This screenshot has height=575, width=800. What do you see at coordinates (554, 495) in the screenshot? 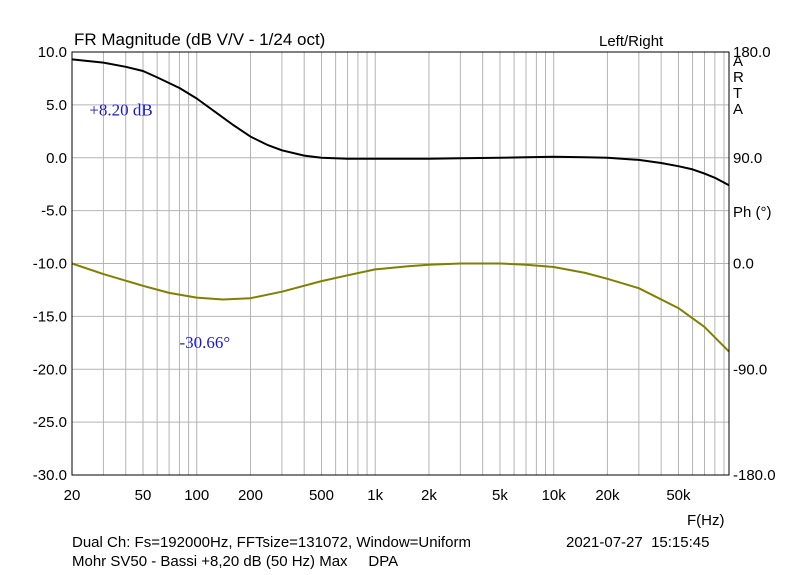
I see `x-tick-label: 10k` at bounding box center [554, 495].